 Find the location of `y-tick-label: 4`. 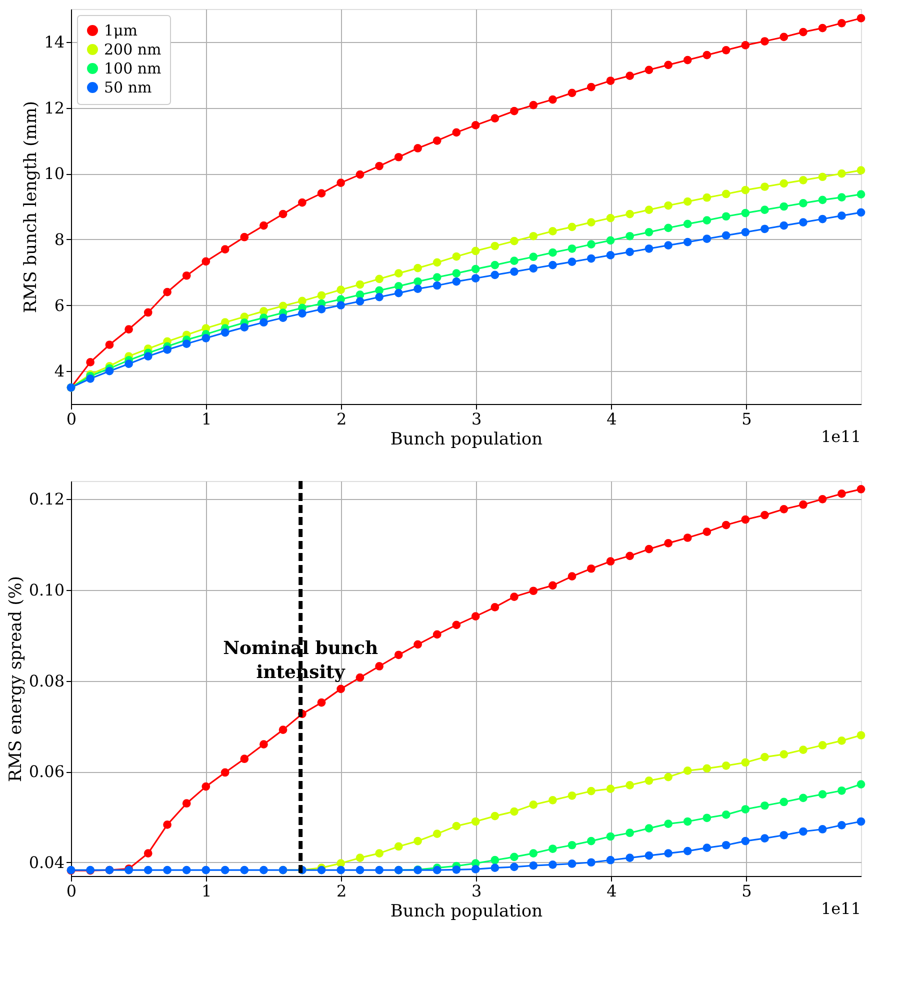

y-tick-label: 4 is located at coordinates (59, 371).